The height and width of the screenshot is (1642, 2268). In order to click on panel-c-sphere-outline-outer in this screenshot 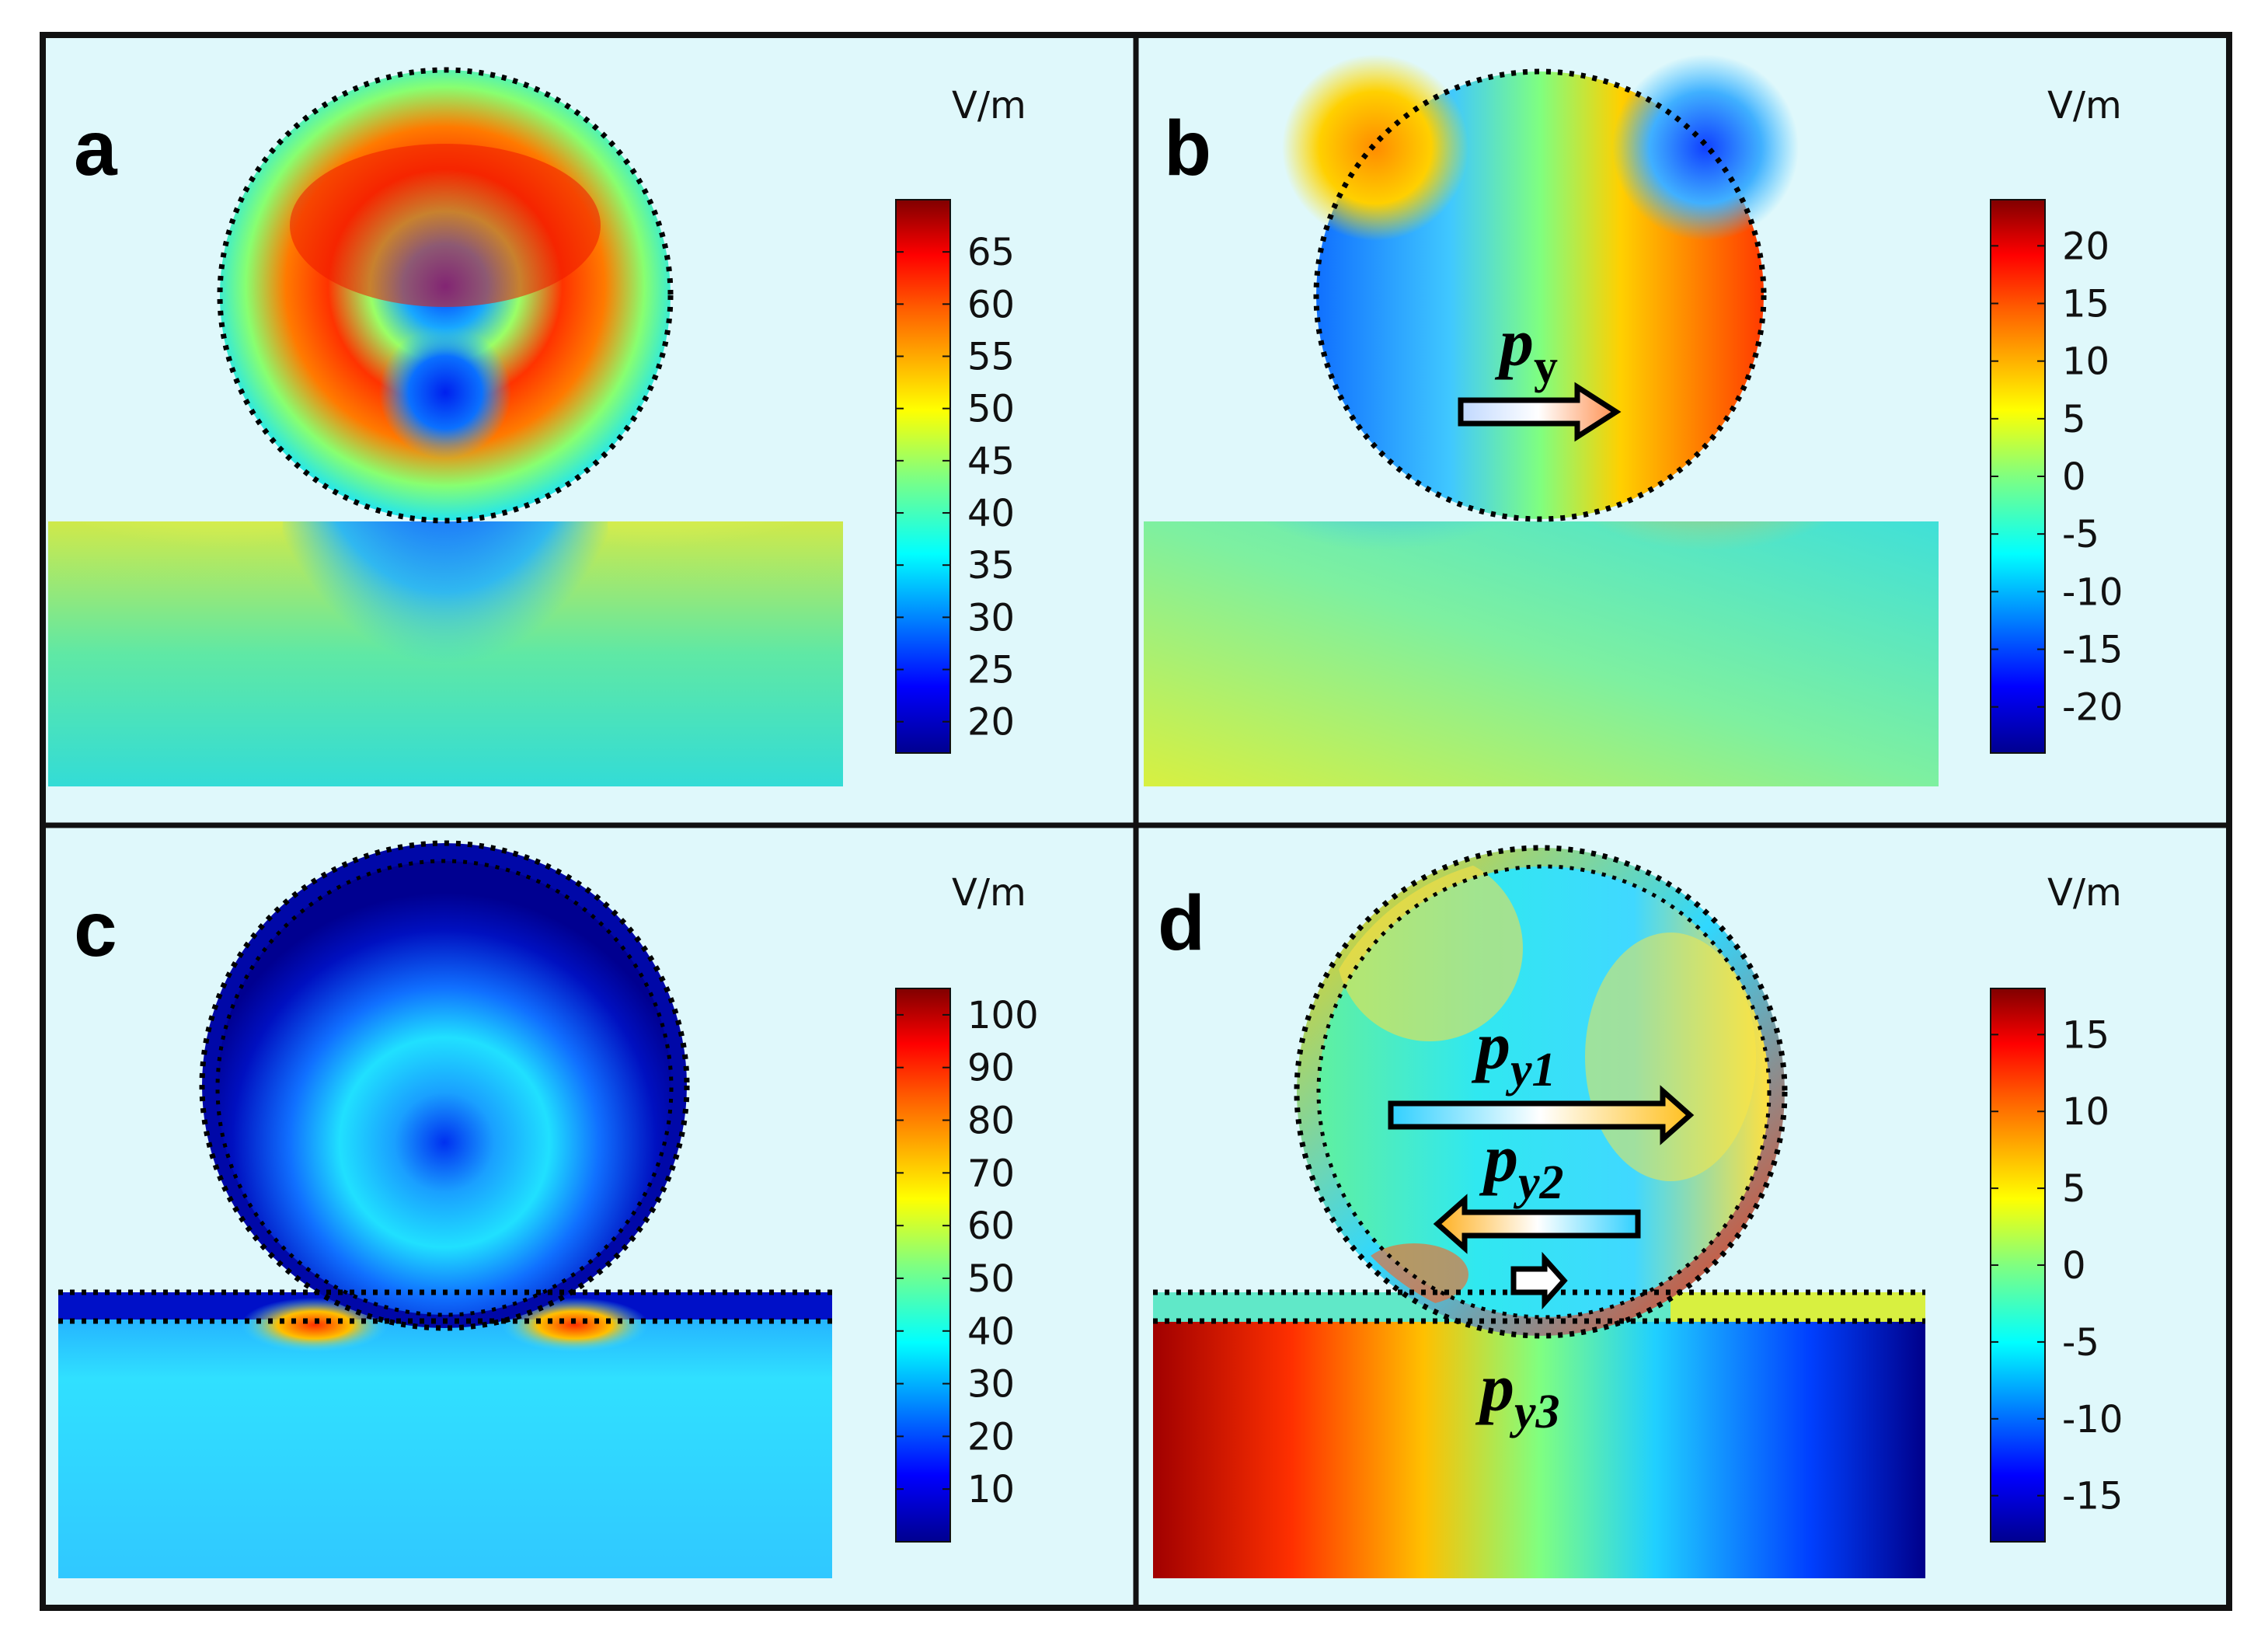, I will do `click(444, 1085)`.